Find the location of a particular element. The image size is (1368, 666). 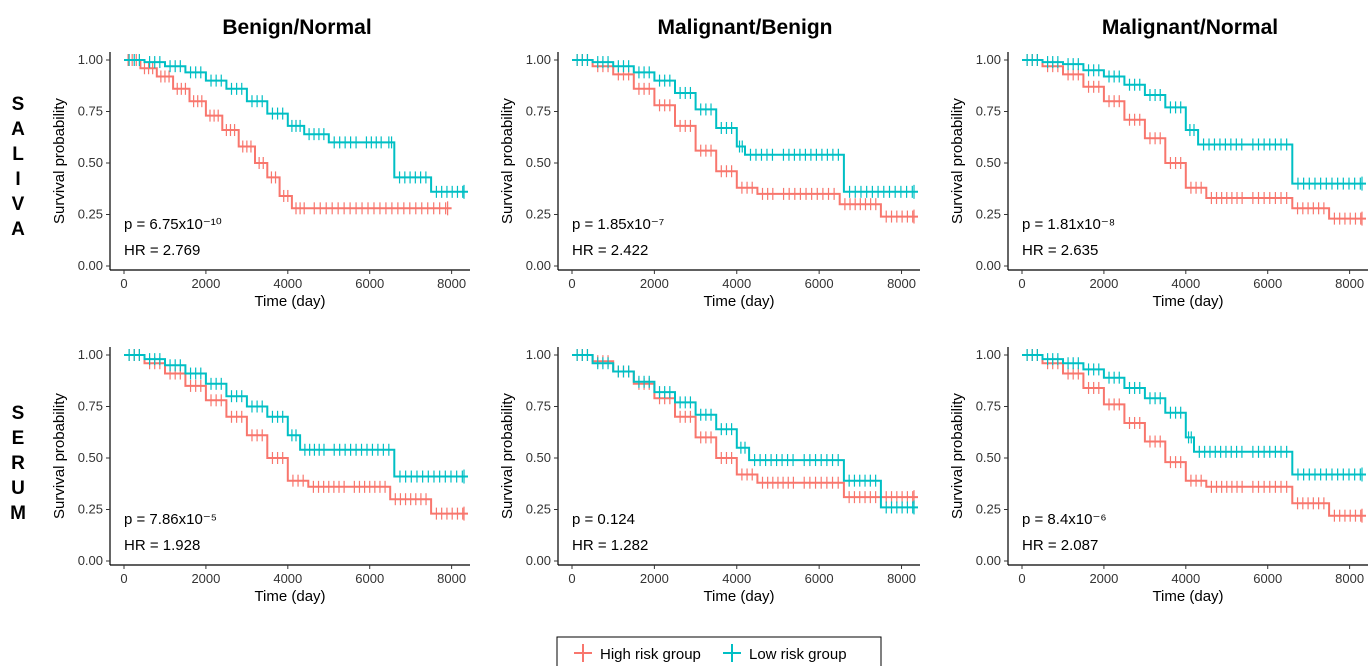

hazard-ratio-label: HR = 2.635 is located at coordinates (1060, 250).